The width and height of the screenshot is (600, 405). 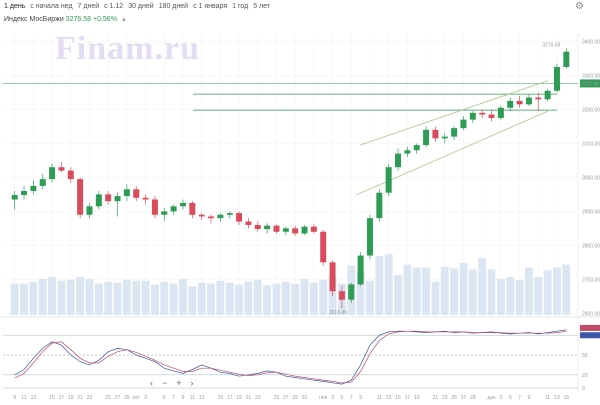 What do you see at coordinates (240, 6) in the screenshot?
I see `timeframe-1y: 1 год` at bounding box center [240, 6].